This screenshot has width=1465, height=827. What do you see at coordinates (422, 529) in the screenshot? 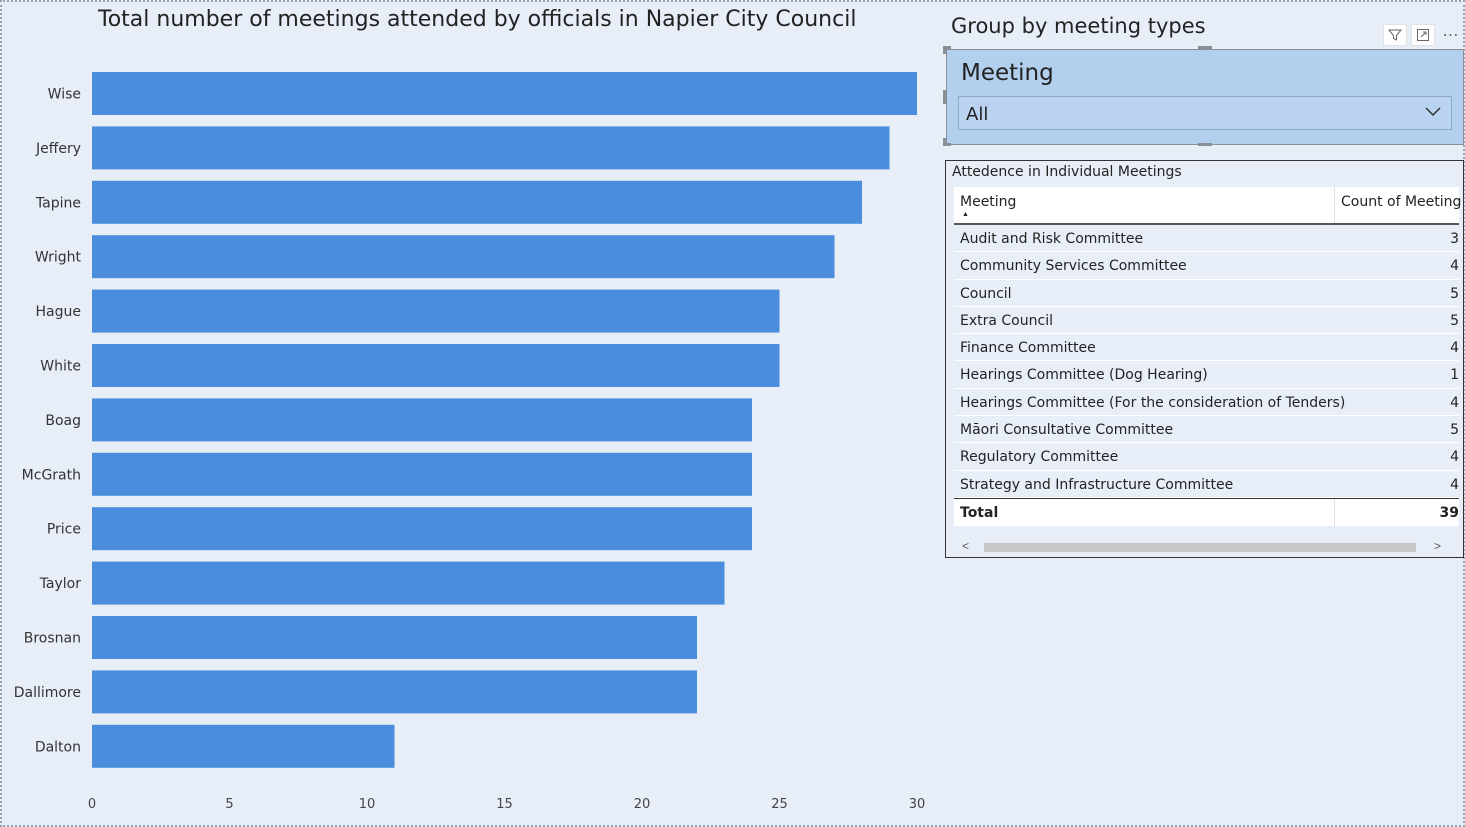
I see `bar-price` at bounding box center [422, 529].